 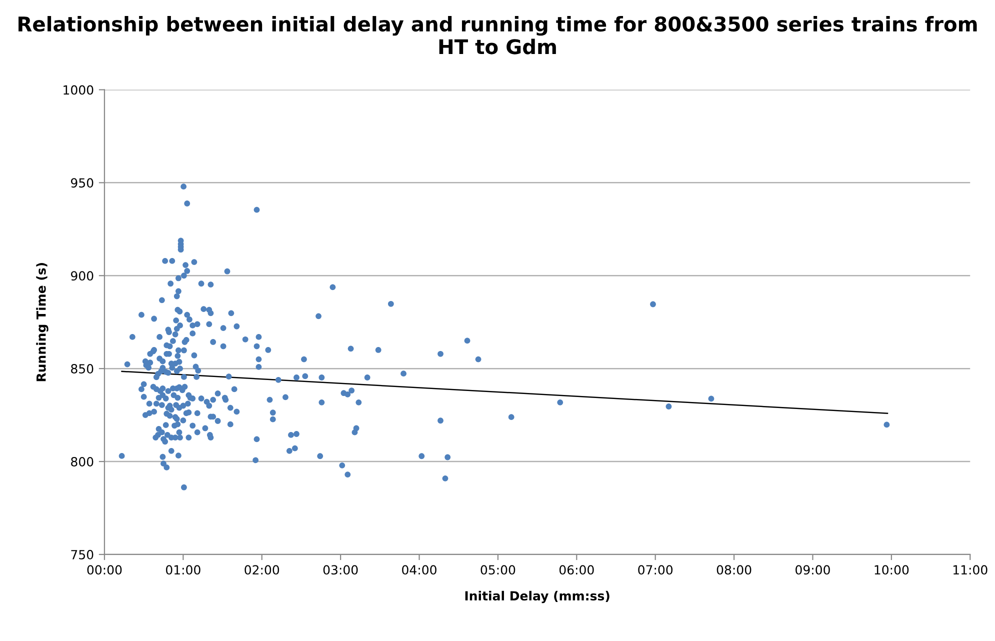 I want to click on x-tick-label: 01:00, so click(x=183, y=570).